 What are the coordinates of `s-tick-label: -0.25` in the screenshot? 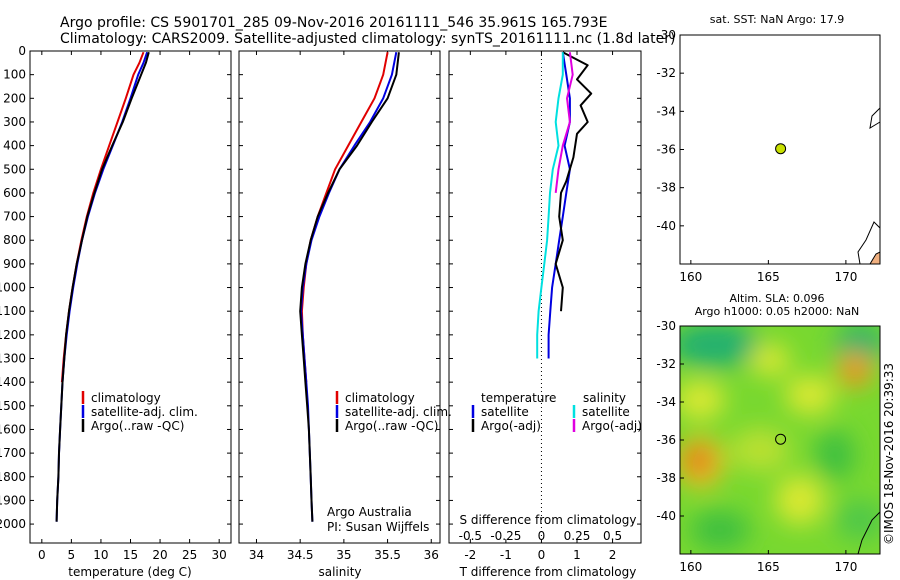 It's located at (505, 536).